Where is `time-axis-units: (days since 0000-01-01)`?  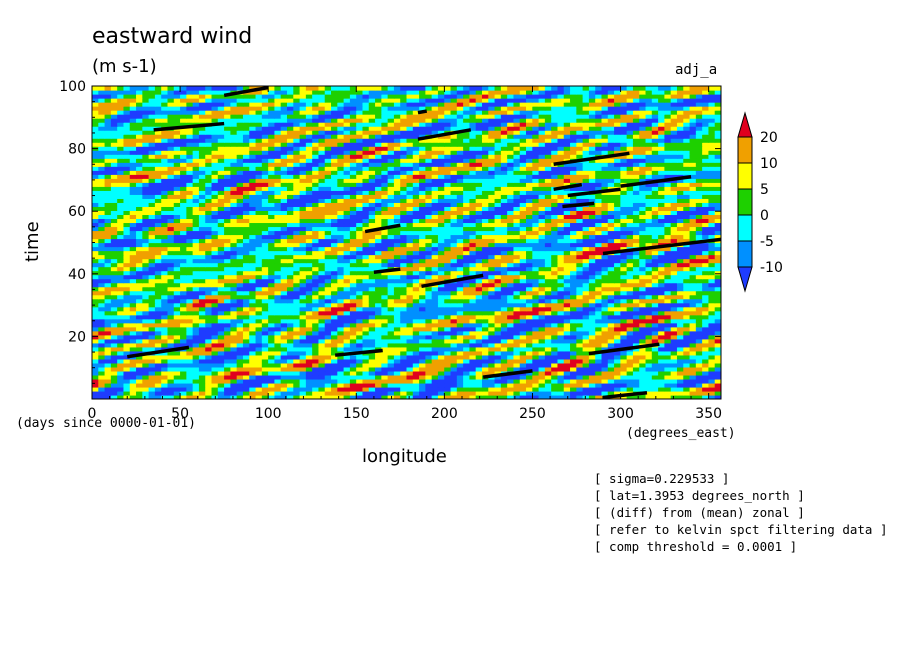 time-axis-units: (days since 0000-01-01) is located at coordinates (106, 423).